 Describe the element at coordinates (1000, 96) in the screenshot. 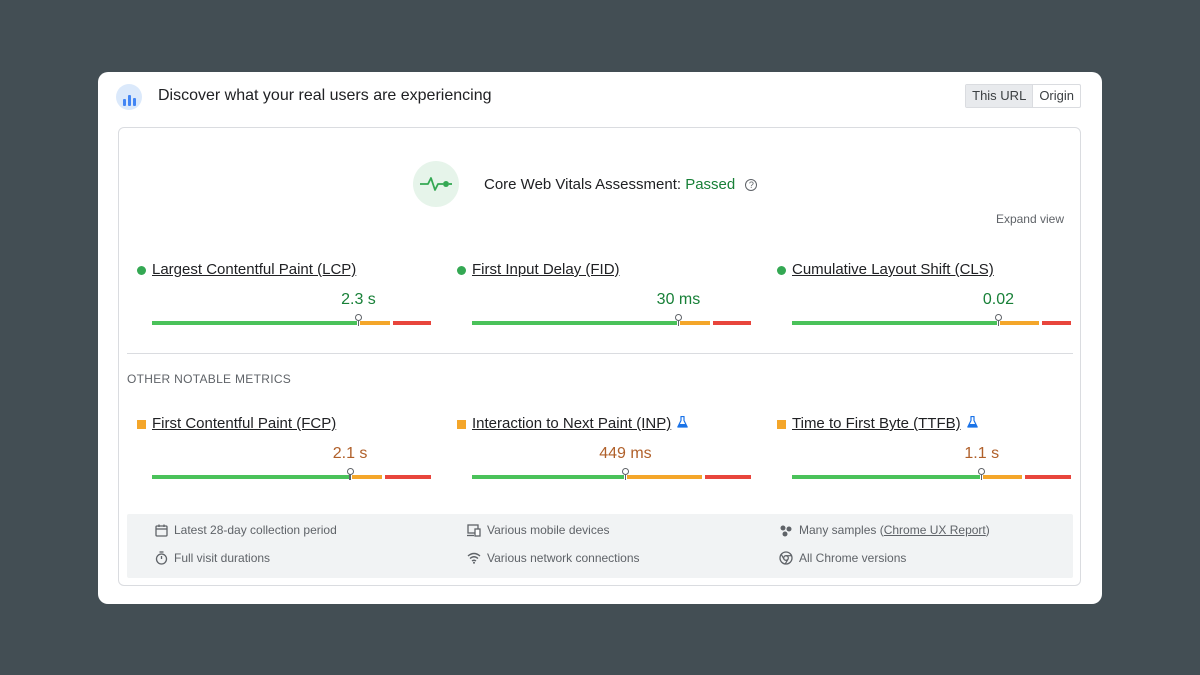

I see `toggle-this-url: This URL` at that location.